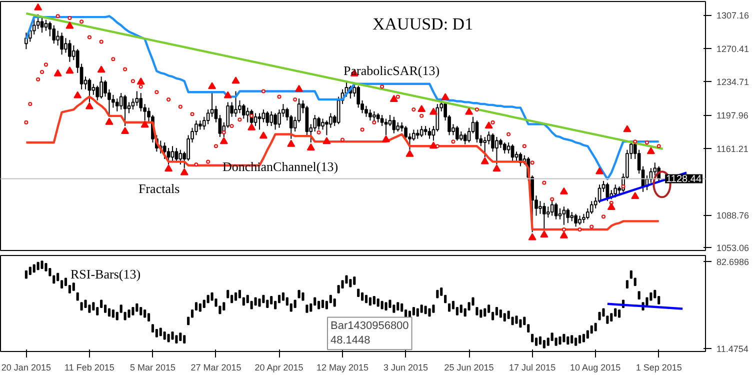 This screenshot has height=375, width=756. What do you see at coordinates (89, 367) in the screenshot?
I see `x-tick-label: 11 Feb 2015` at bounding box center [89, 367].